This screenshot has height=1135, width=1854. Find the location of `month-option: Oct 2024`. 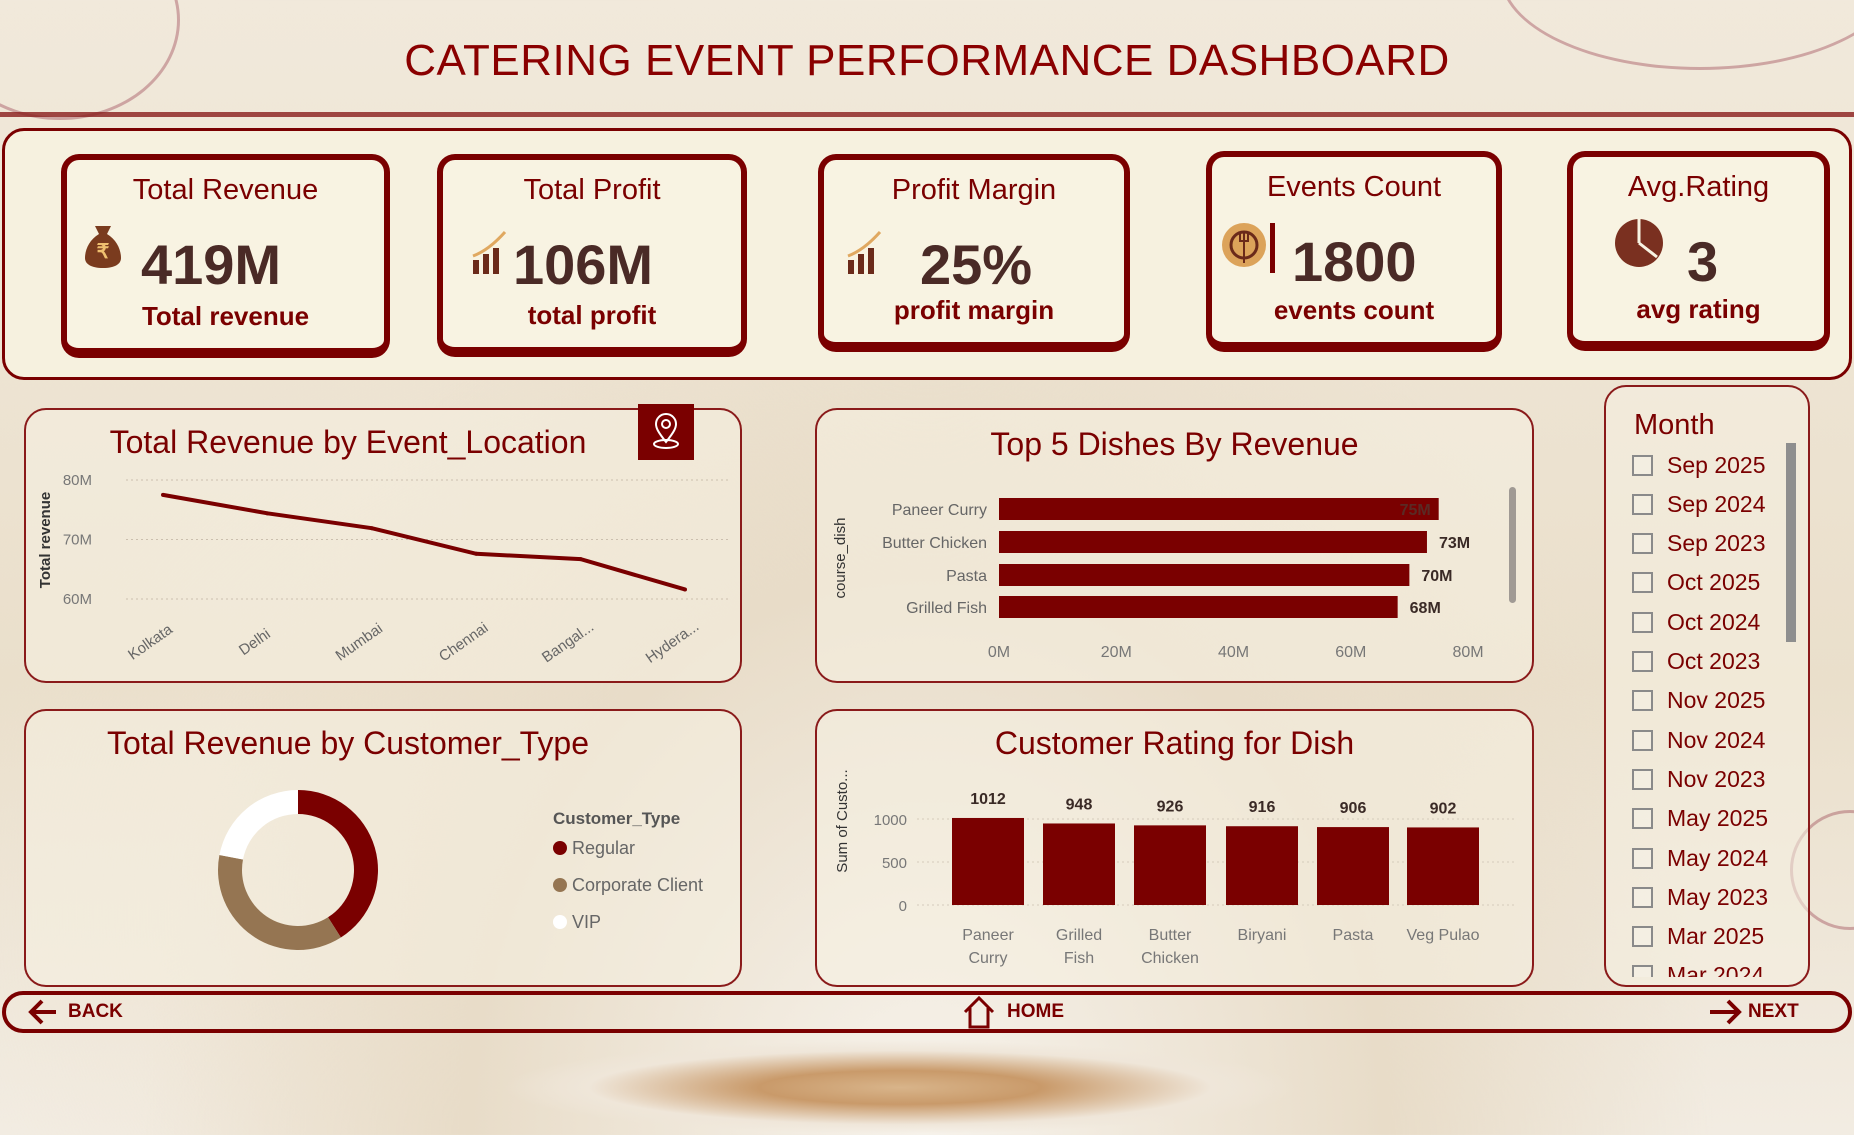

month-option: Oct 2024 is located at coordinates (1696, 622).